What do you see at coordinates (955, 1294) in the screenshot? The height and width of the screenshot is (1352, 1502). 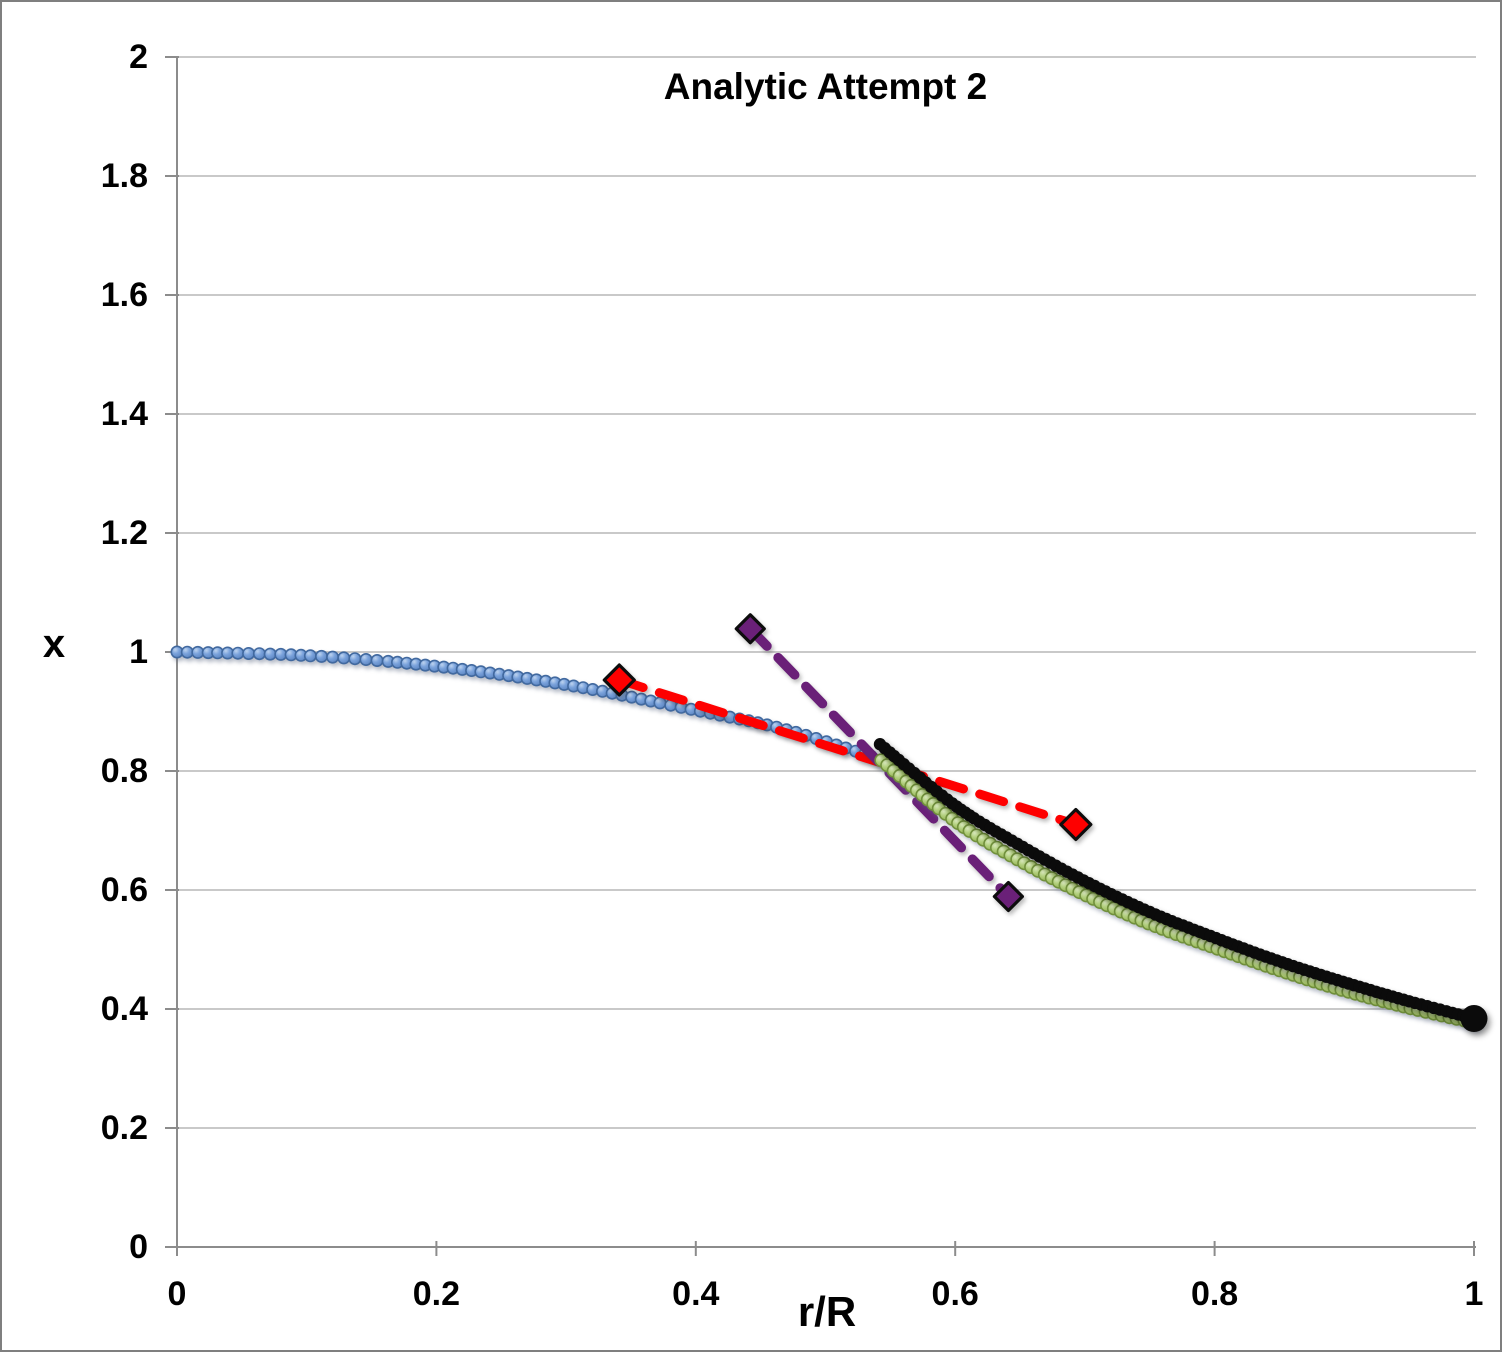 I see `x-tick-label: 0.6` at bounding box center [955, 1294].